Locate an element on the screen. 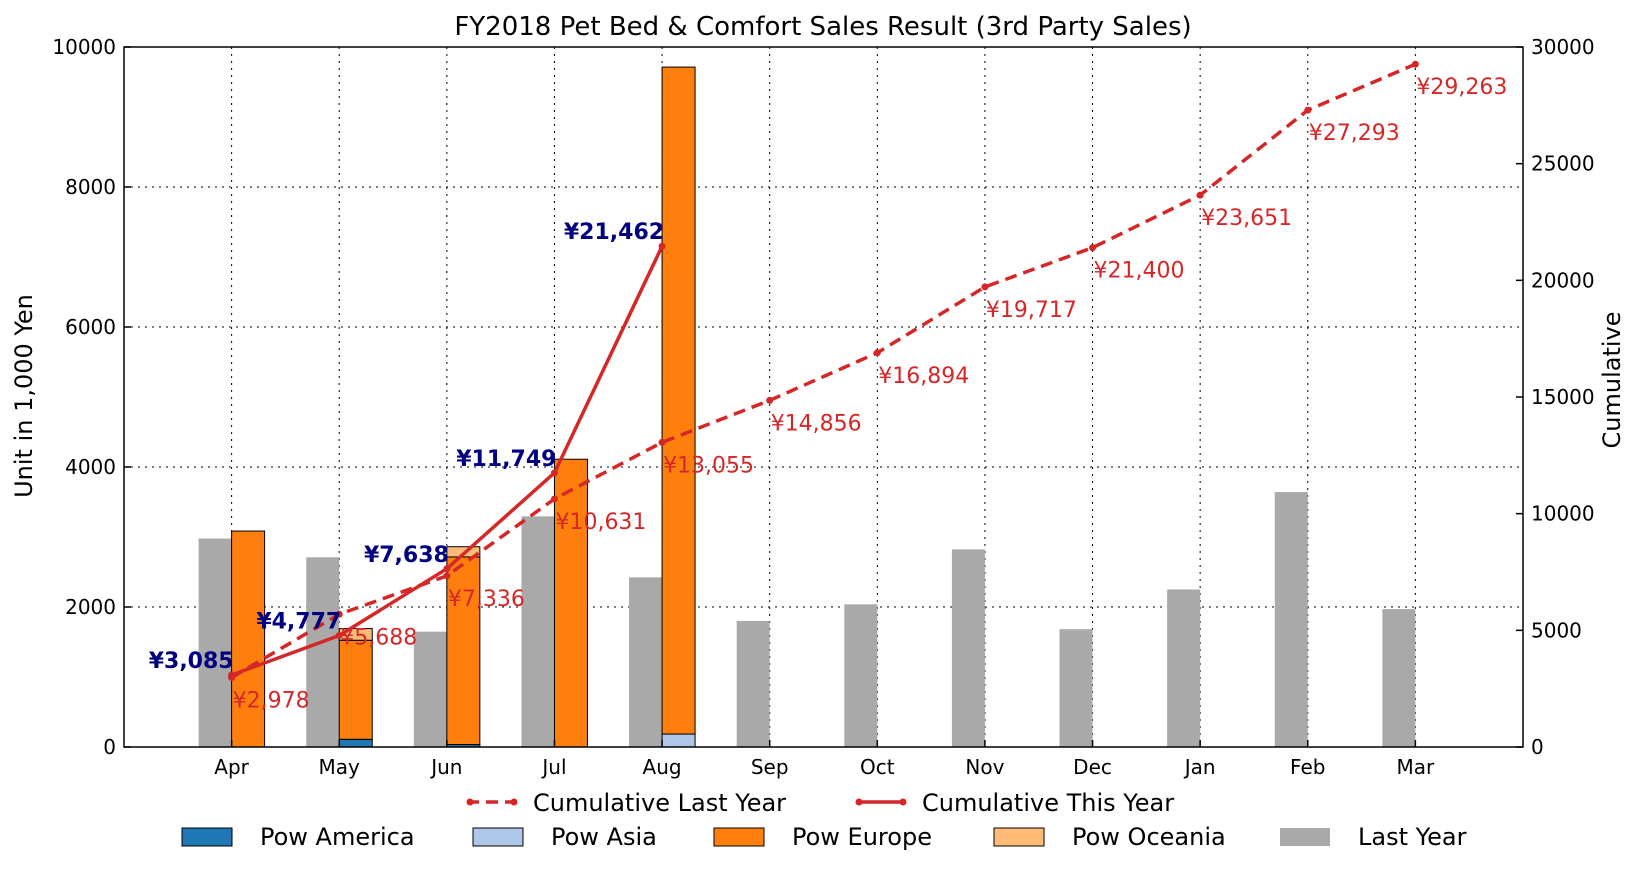 This screenshot has width=1643, height=872. legend-label: Pow America is located at coordinates (337, 837).